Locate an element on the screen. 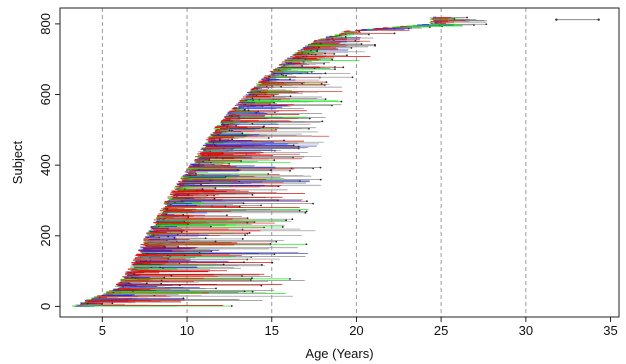 The image size is (626, 364). x-tick-label: 30 is located at coordinates (526, 330).